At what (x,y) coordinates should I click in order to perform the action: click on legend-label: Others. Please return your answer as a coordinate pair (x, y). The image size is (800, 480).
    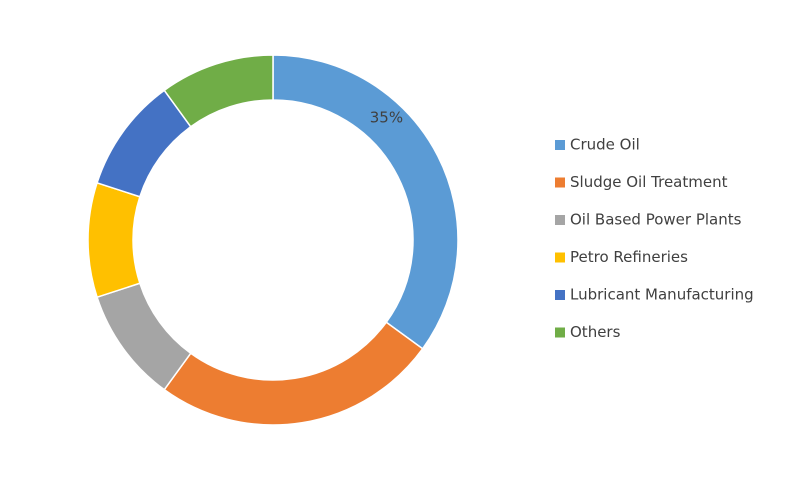
    Looking at the image, I should click on (595, 332).